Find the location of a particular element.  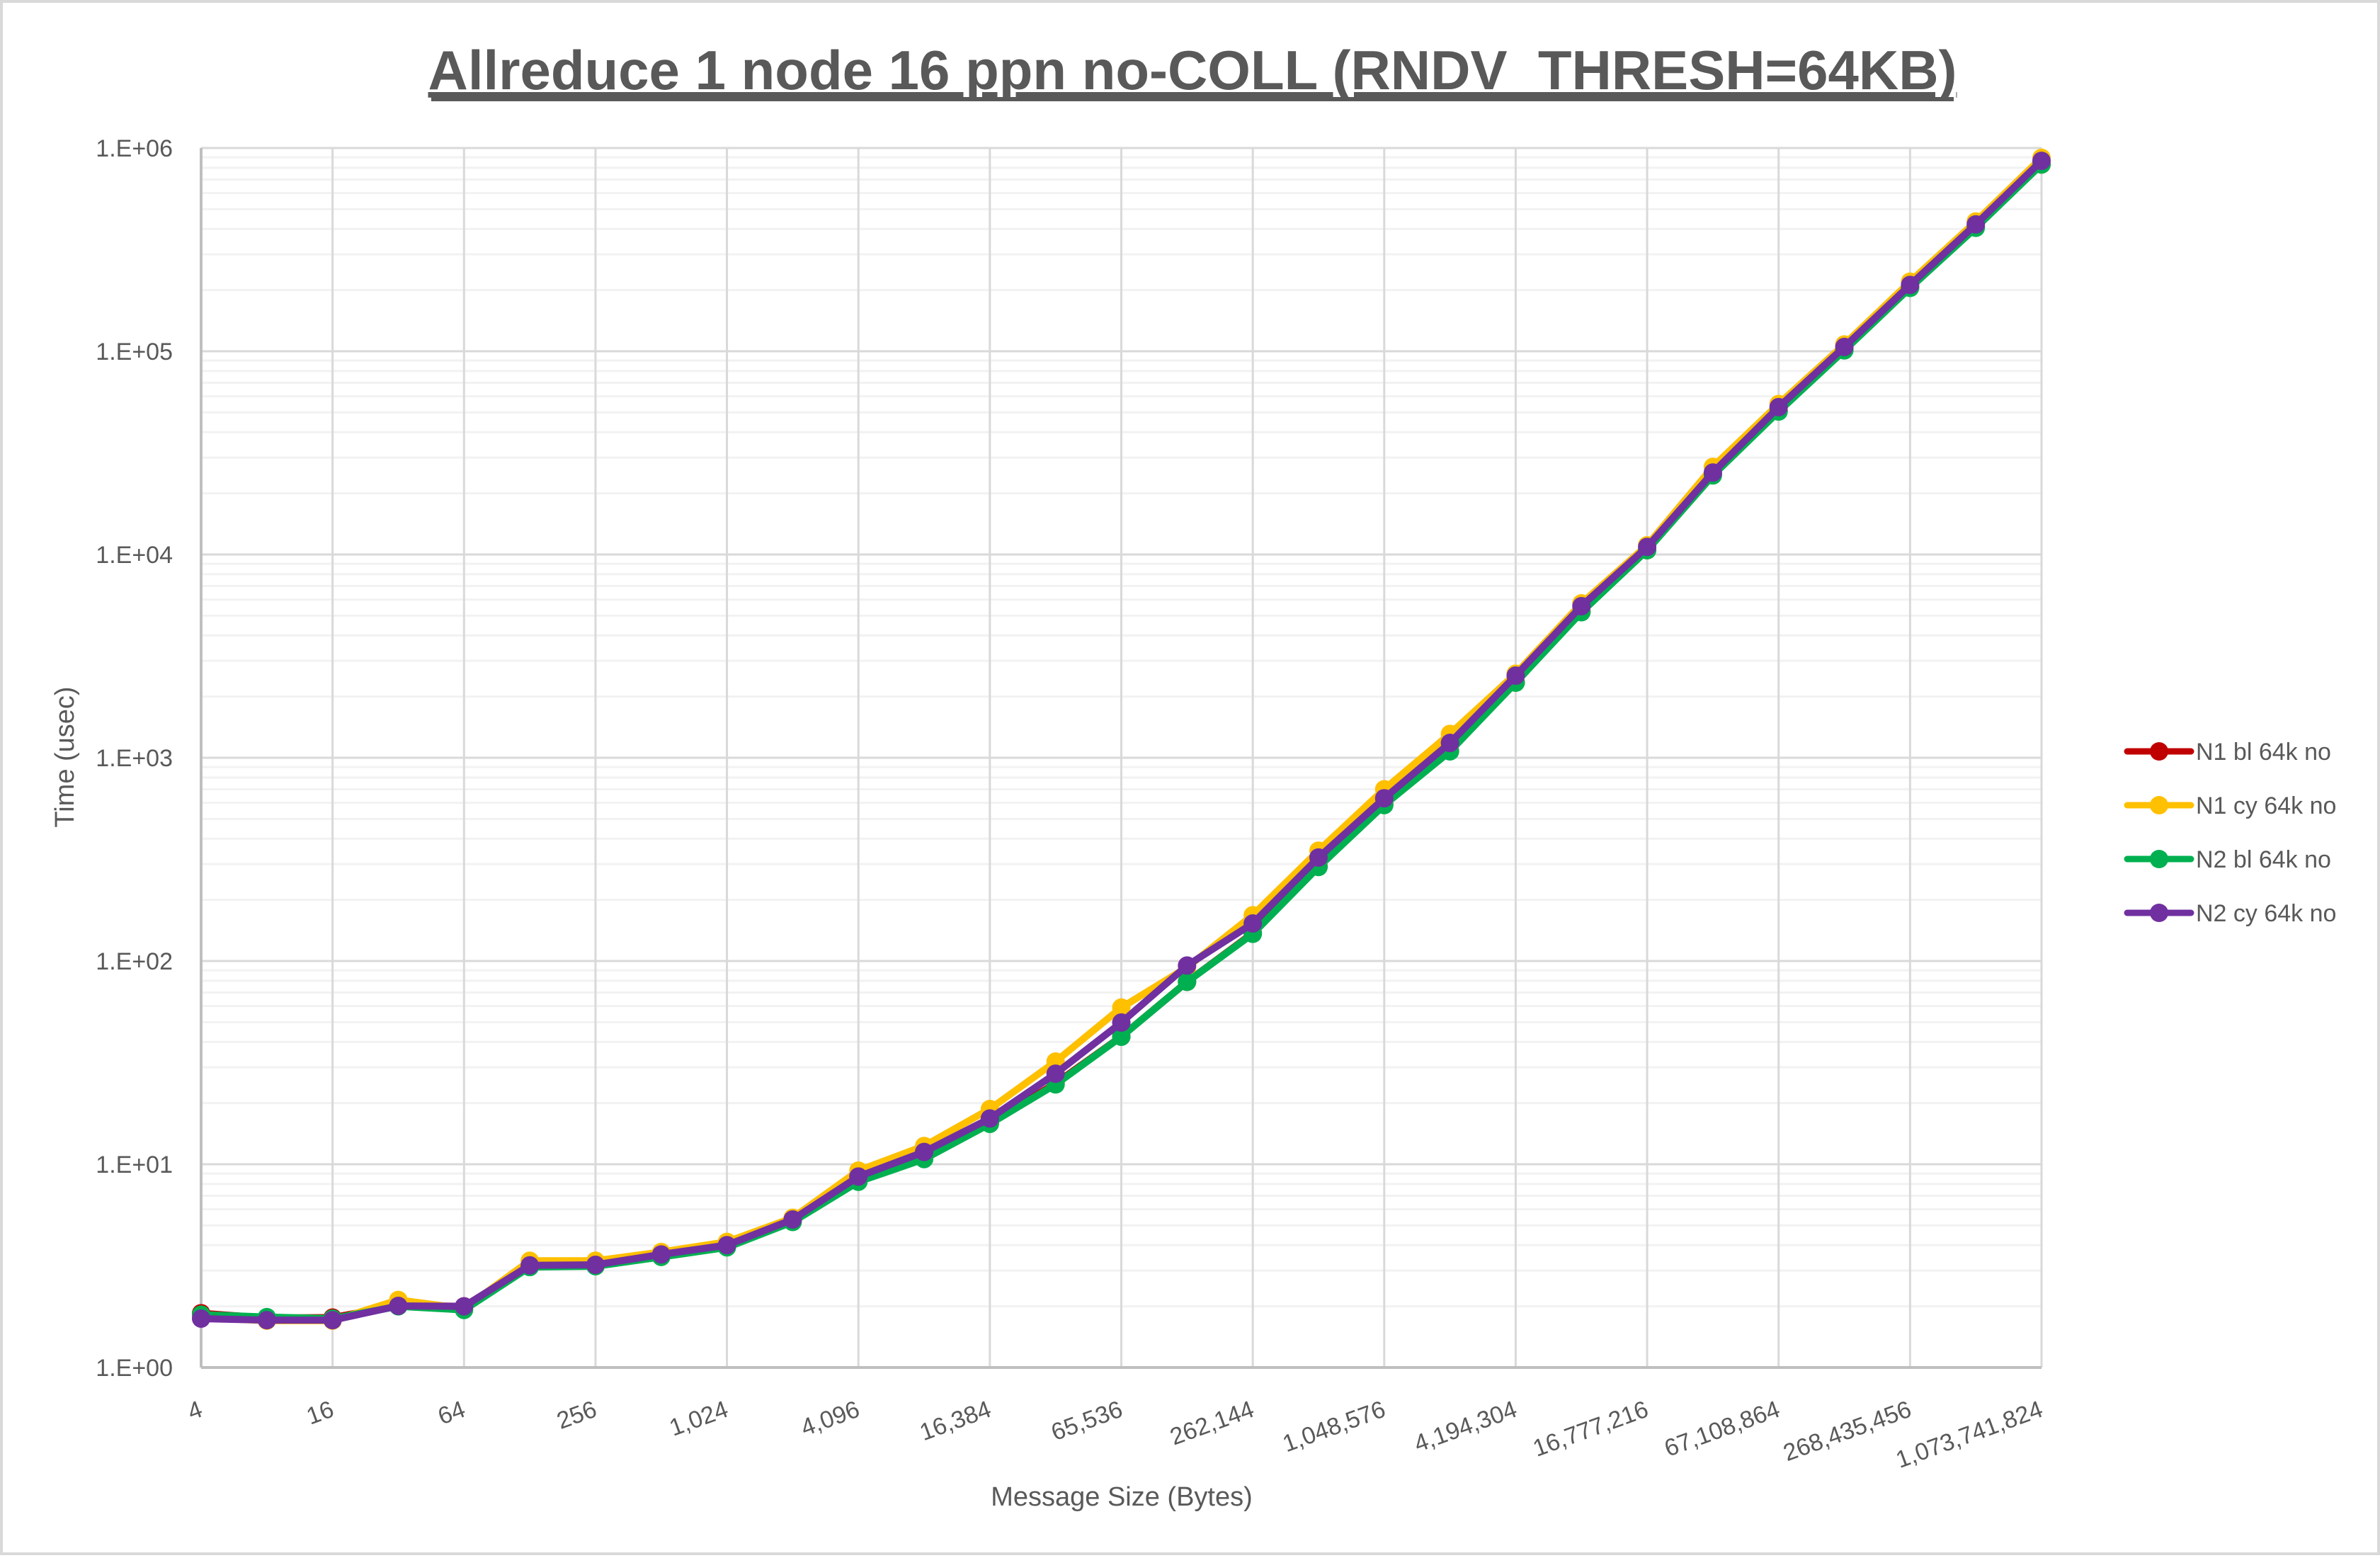

x-tick-label: 262,144 is located at coordinates (1211, 1423).